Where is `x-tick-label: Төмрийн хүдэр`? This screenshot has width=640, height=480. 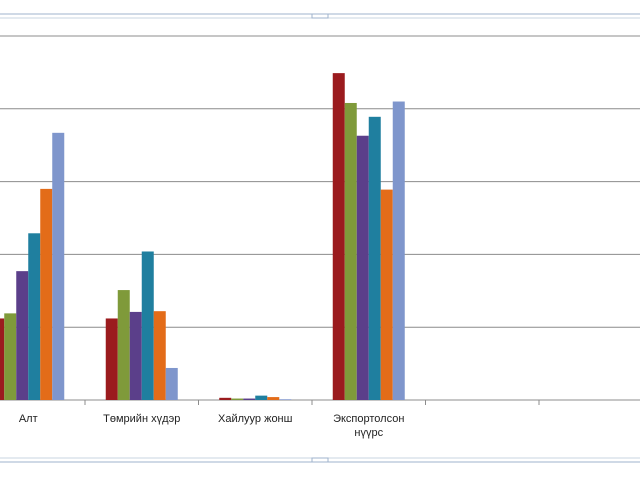 x-tick-label: Төмрийн хүдэр is located at coordinates (142, 419).